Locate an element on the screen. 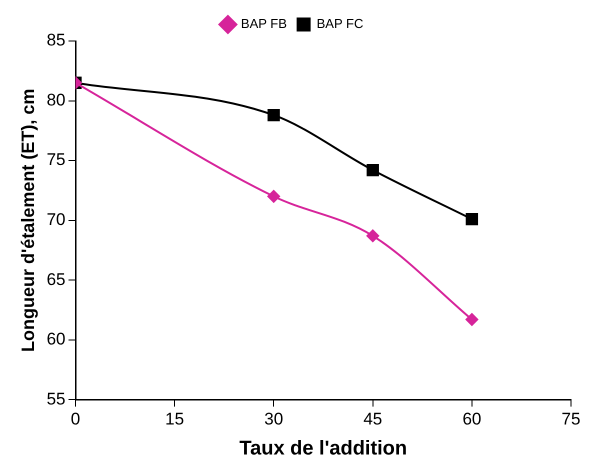 This screenshot has width=593, height=475. x-tick-label: 0 is located at coordinates (75, 418).